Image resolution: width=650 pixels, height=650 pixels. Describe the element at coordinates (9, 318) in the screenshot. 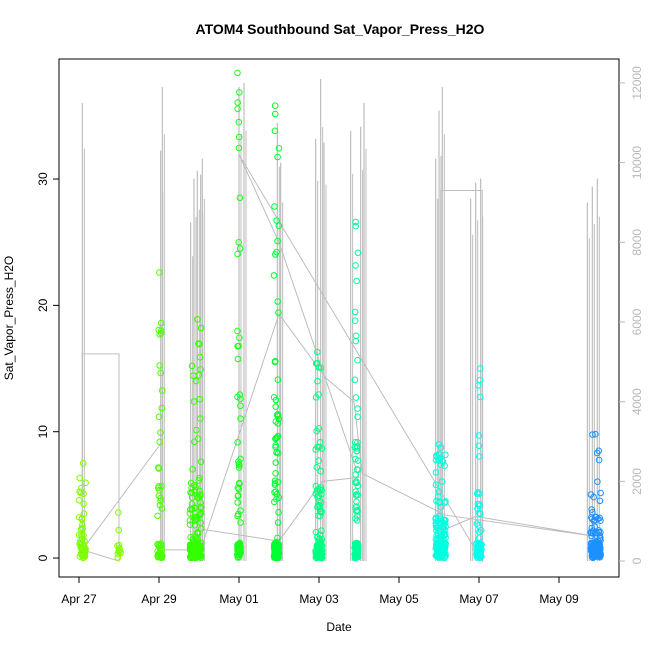

I see `y-axis-label: Sat_Vapor_Press_H2O` at that location.